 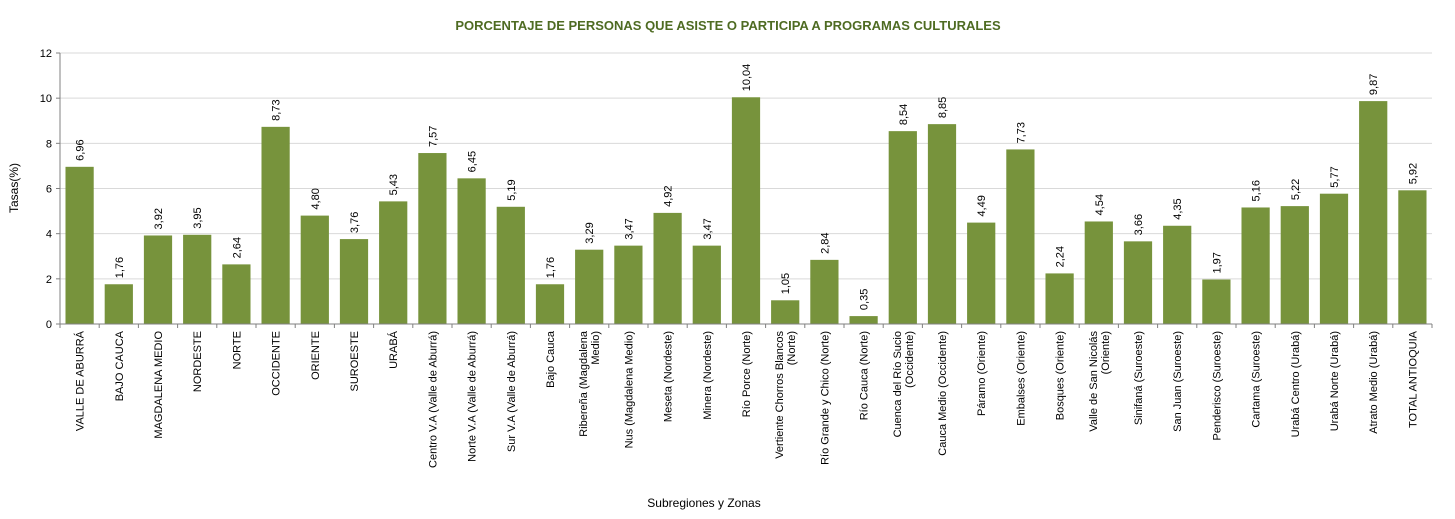 I want to click on category-label-line: VALLE DE ABURRÁ, so click(x=80, y=380).